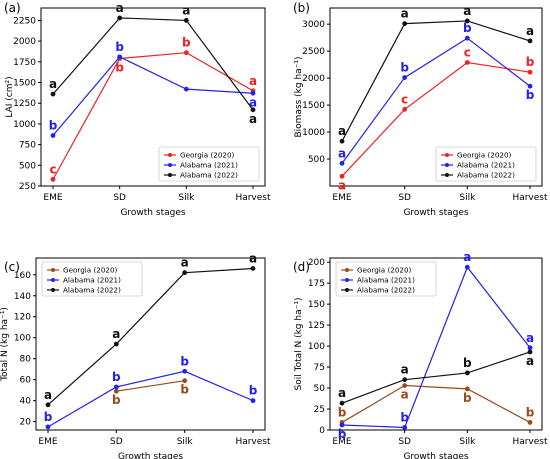  I want to click on y-tick-label: 150, so click(316, 305).